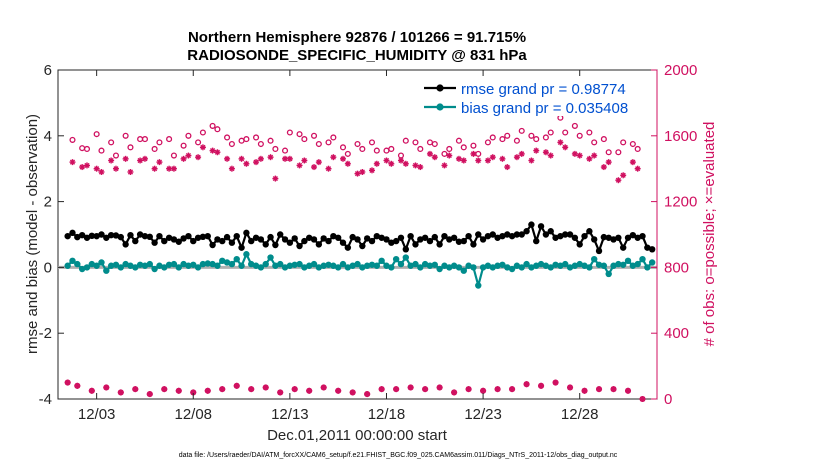  What do you see at coordinates (709, 234) in the screenshot?
I see `y-axis-right-label: # of obs: o=possible; ×=evaluated` at bounding box center [709, 234].